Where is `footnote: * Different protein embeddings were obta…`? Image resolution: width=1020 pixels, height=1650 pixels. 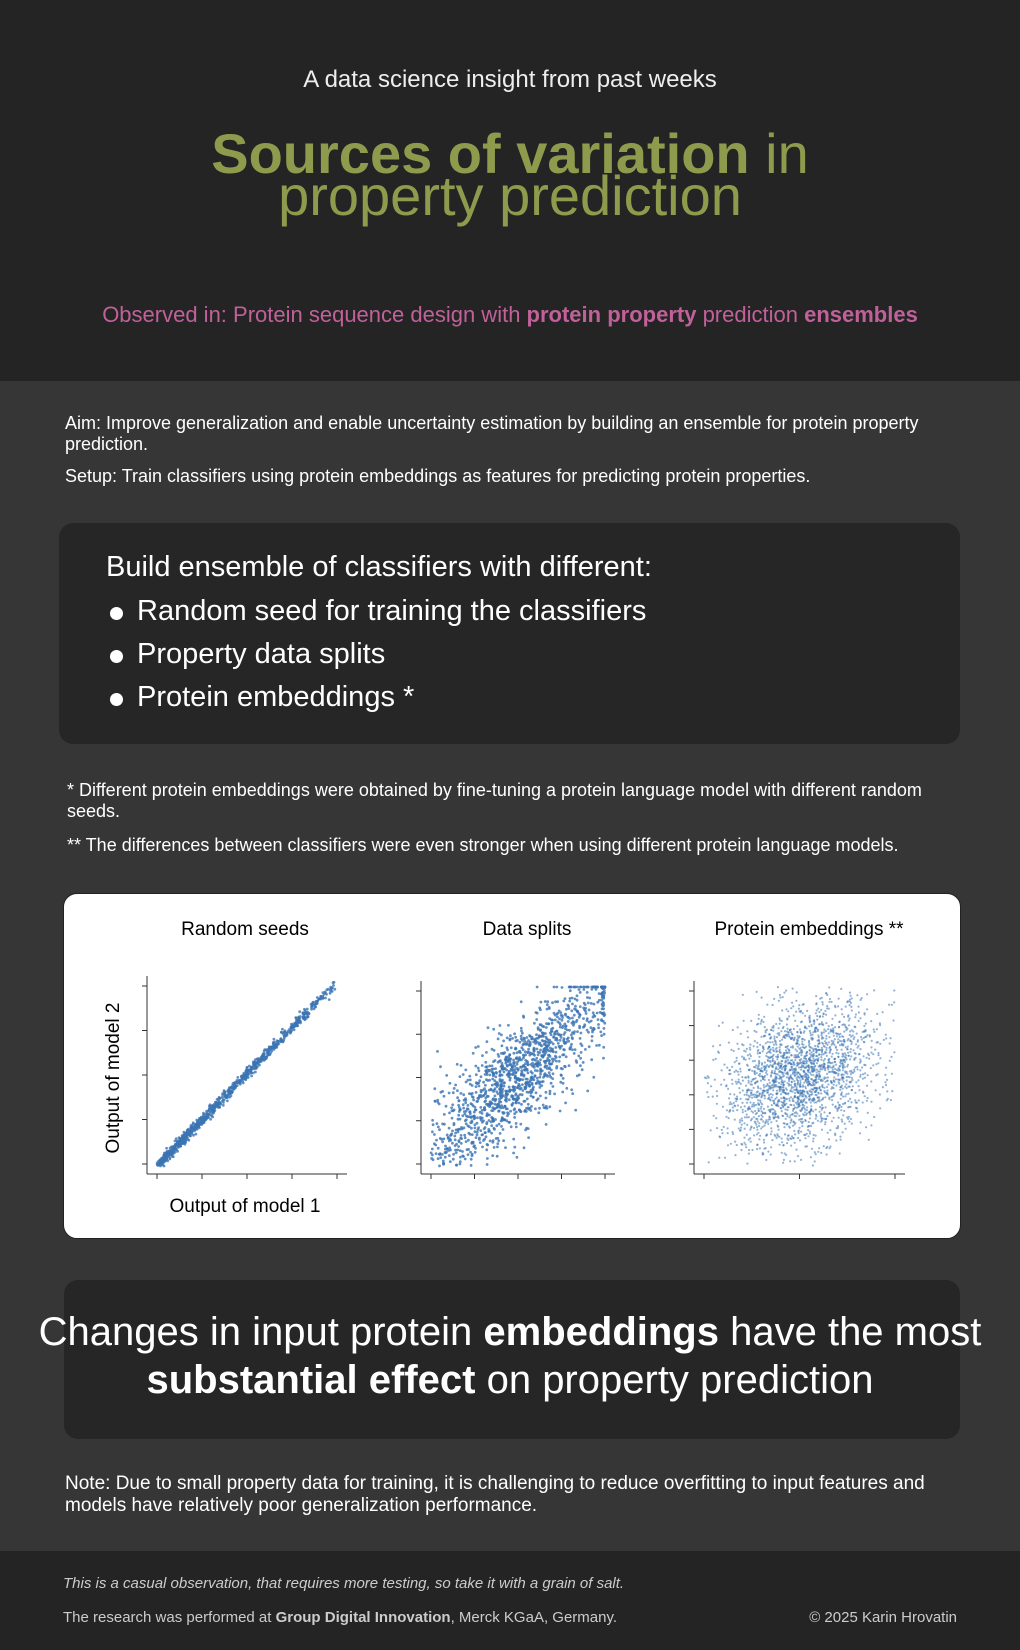
footnote: * Different protein embeddings were obta… is located at coordinates (494, 800).